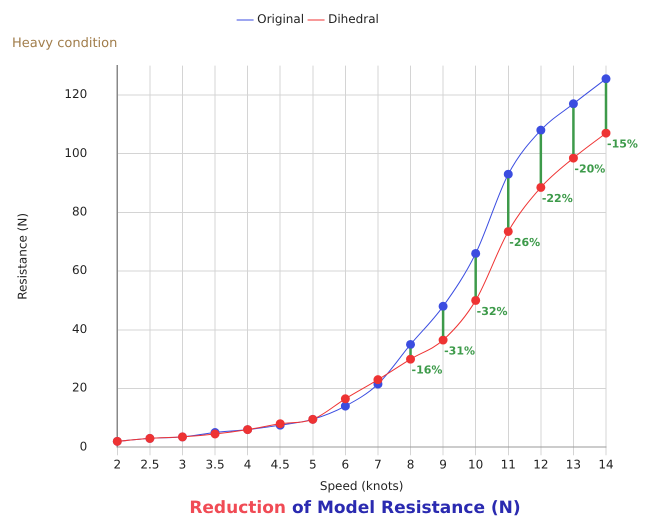 The height and width of the screenshot is (528, 650). What do you see at coordinates (280, 465) in the screenshot?
I see `x-tick-label: 4.5` at bounding box center [280, 465].